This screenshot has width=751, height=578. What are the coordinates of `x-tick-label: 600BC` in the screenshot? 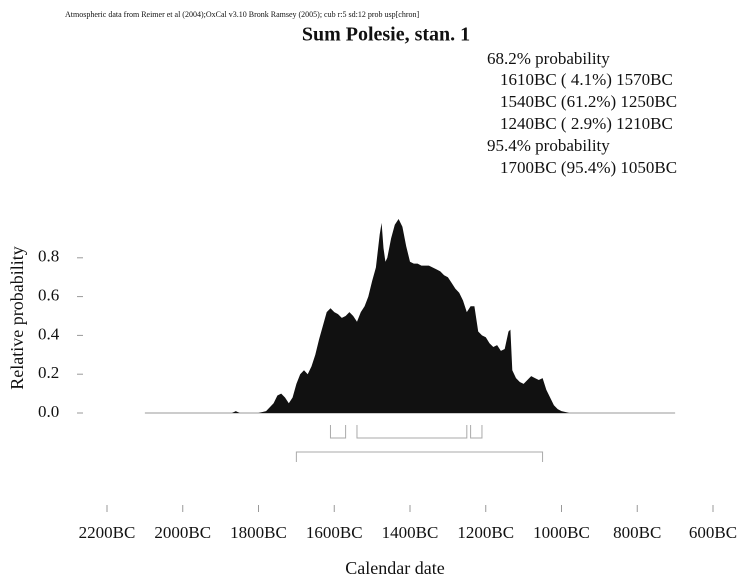 It's located at (713, 532).